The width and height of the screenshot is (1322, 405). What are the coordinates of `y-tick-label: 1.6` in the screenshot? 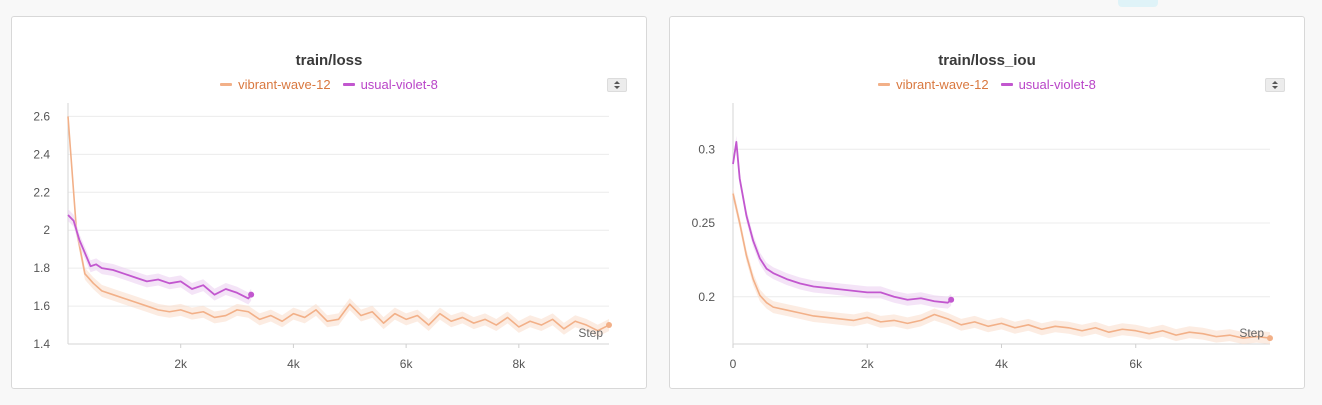 It's located at (41, 306).